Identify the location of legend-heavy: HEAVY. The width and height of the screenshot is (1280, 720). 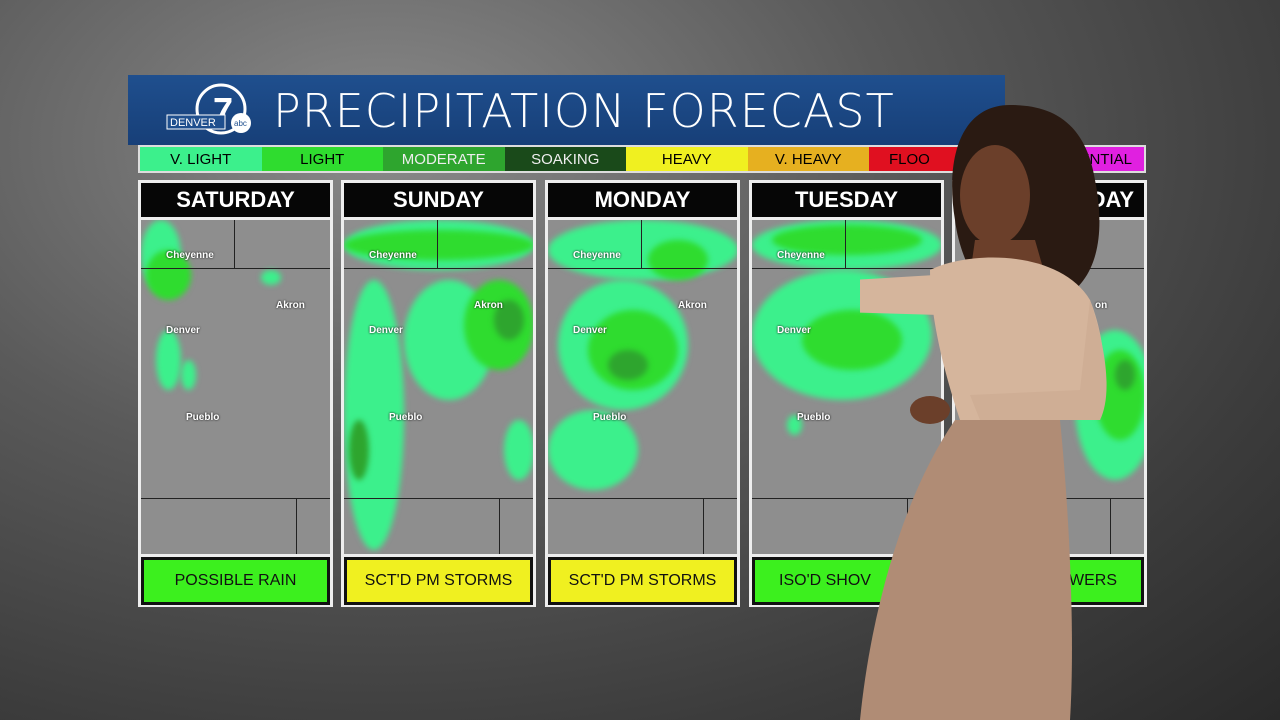
(687, 159).